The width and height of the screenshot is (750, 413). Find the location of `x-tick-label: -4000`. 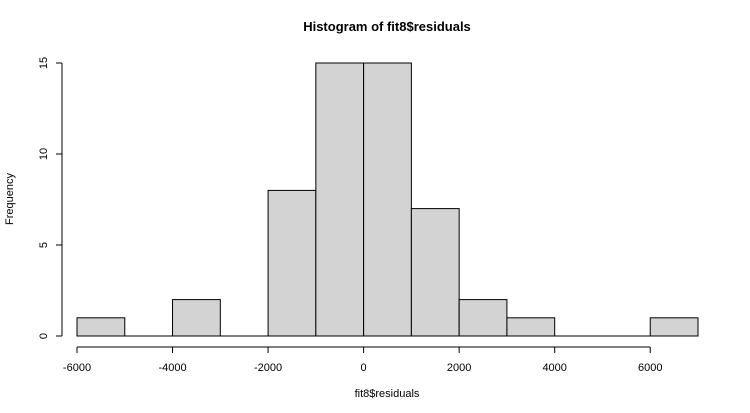

x-tick-label: -4000 is located at coordinates (172, 368).